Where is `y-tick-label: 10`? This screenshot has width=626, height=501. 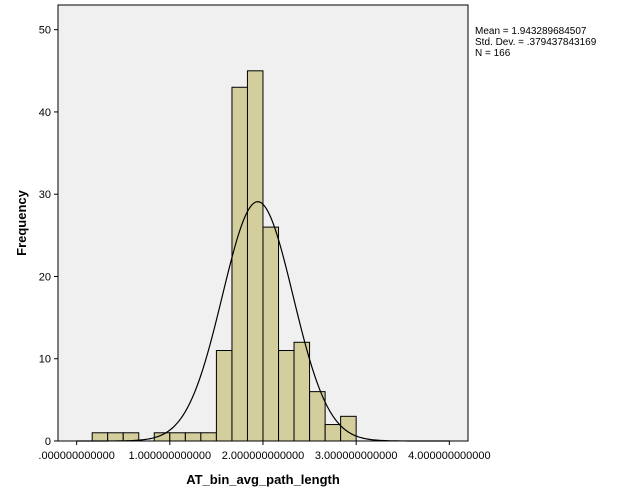
y-tick-label: 10 is located at coordinates (45, 360).